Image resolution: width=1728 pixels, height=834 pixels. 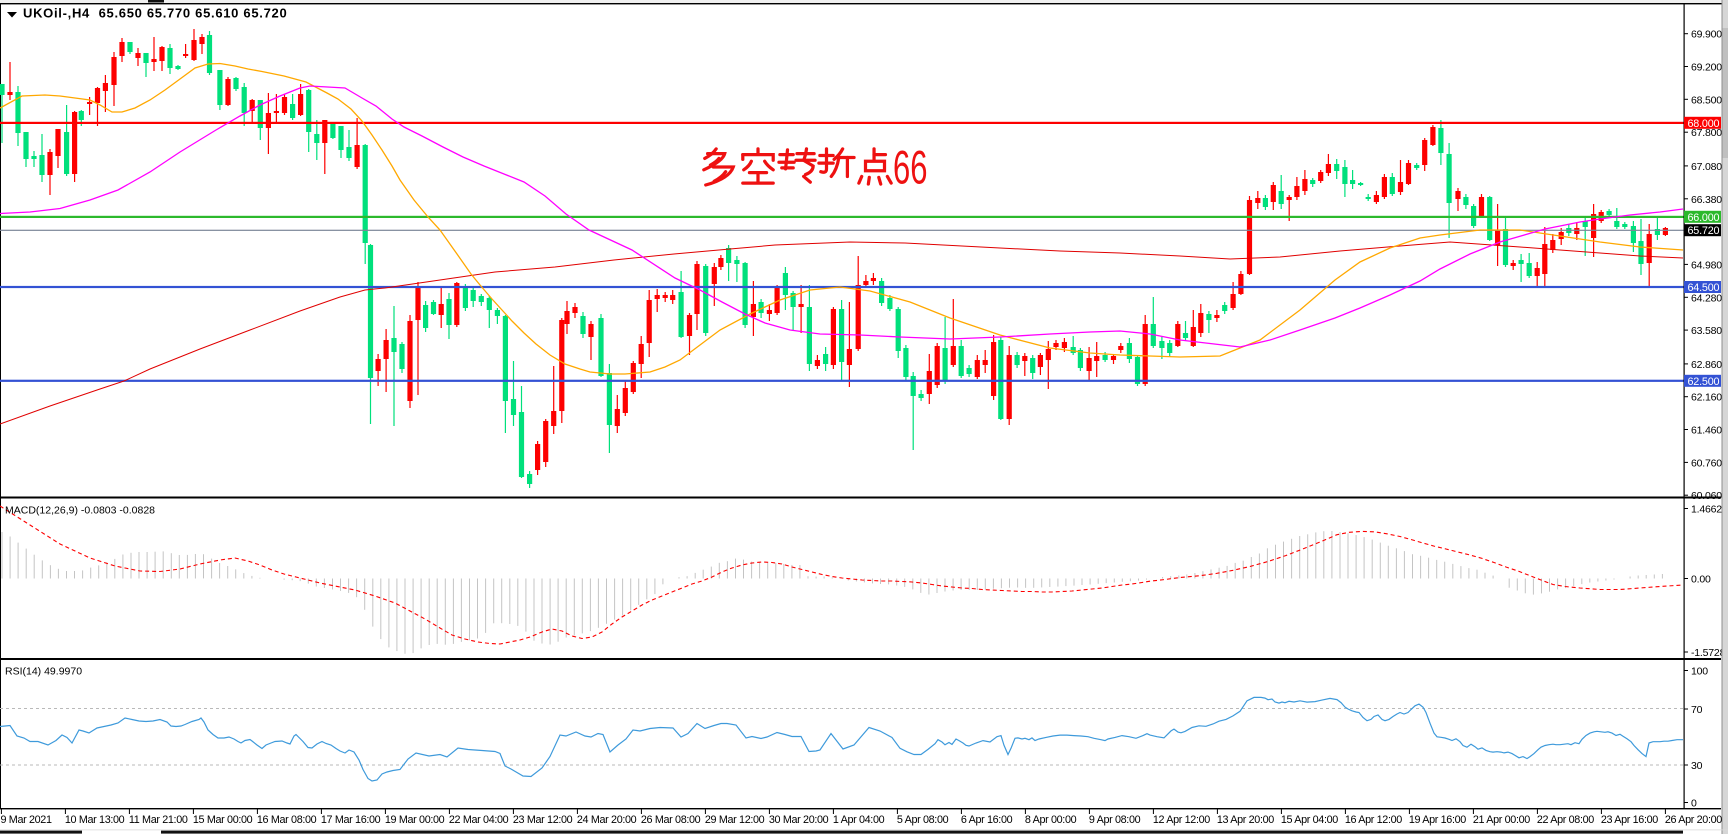 What do you see at coordinates (1699, 672) in the screenshot?
I see `svg-text: 100` at bounding box center [1699, 672].